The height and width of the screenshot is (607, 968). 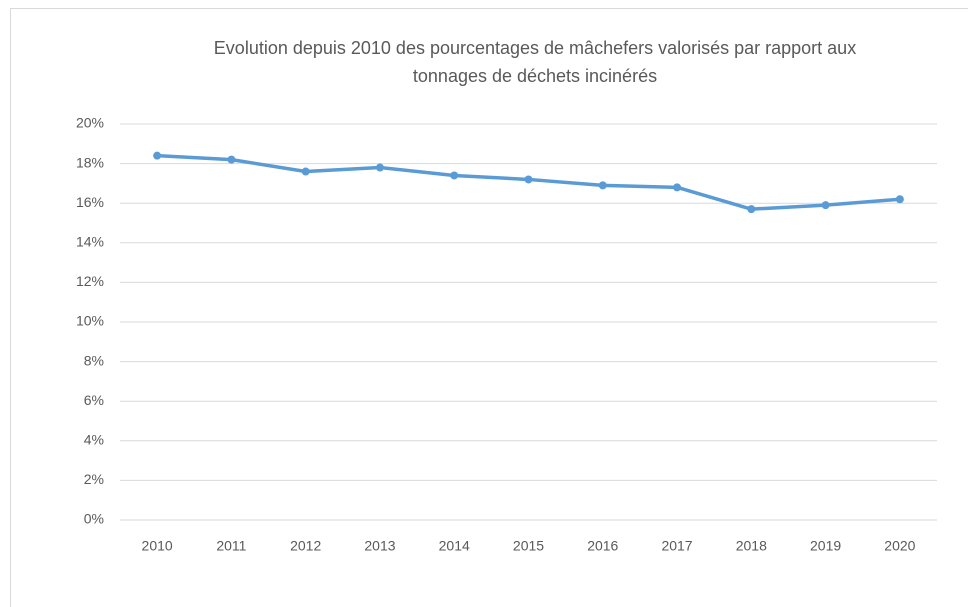 I want to click on y-tick-label: 0%, so click(x=94, y=519).